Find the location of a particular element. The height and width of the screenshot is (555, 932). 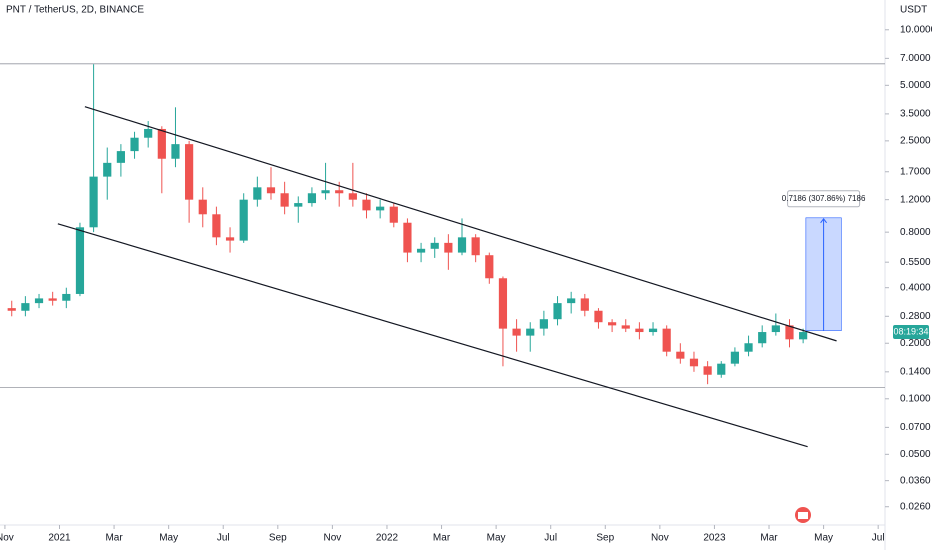

calendar-icon is located at coordinates (803, 515).